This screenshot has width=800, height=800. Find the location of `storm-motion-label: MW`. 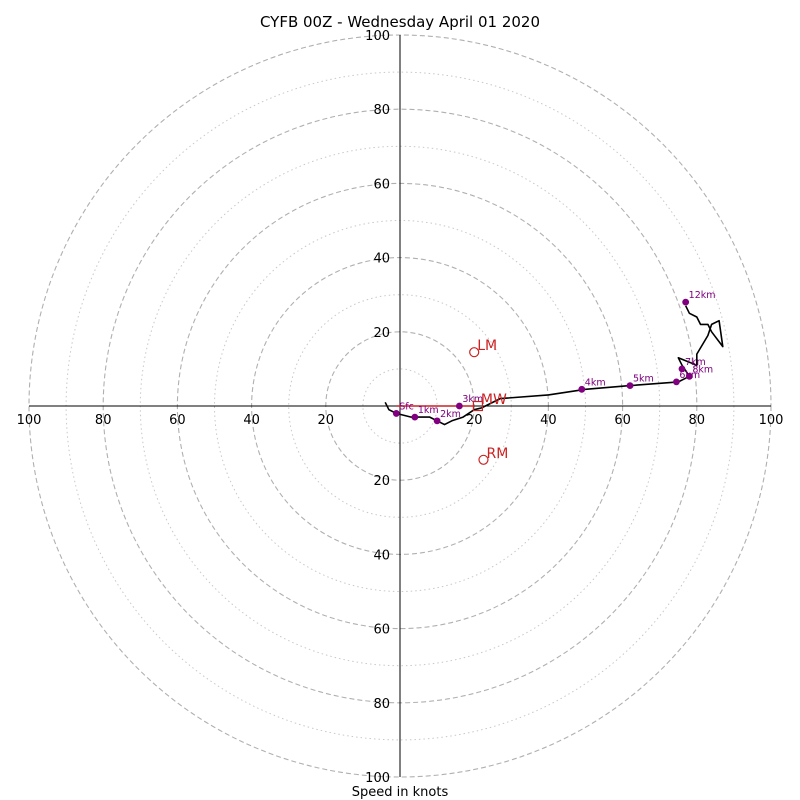

storm-motion-label: MW is located at coordinates (494, 400).